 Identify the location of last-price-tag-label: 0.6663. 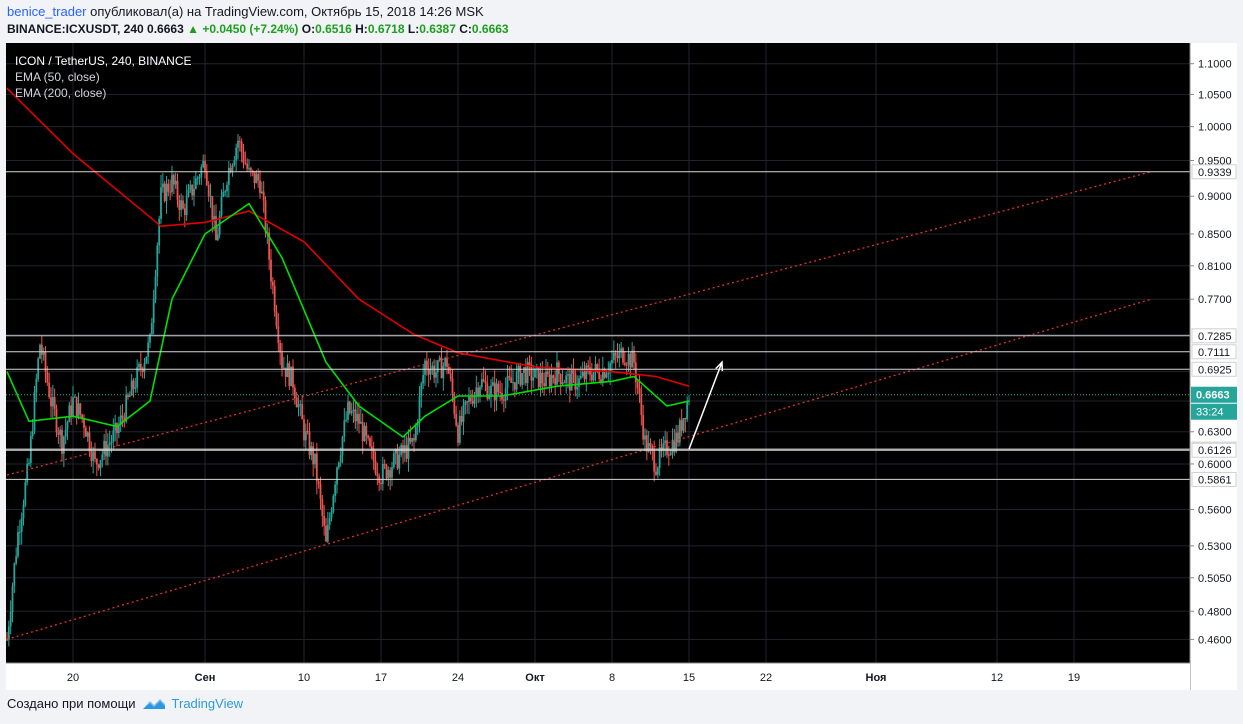
(1213, 396).